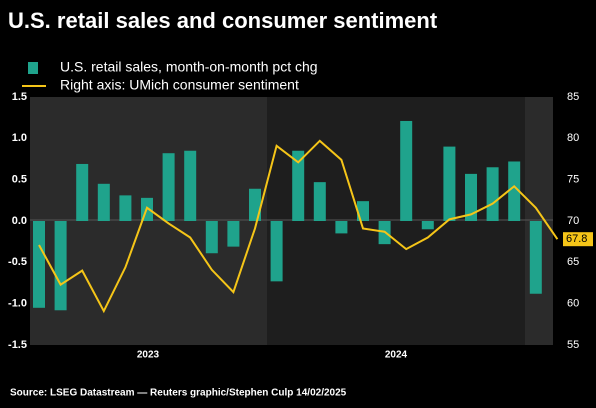 Image resolution: width=596 pixels, height=408 pixels. What do you see at coordinates (148, 355) in the screenshot?
I see `x-year-label: 2023` at bounding box center [148, 355].